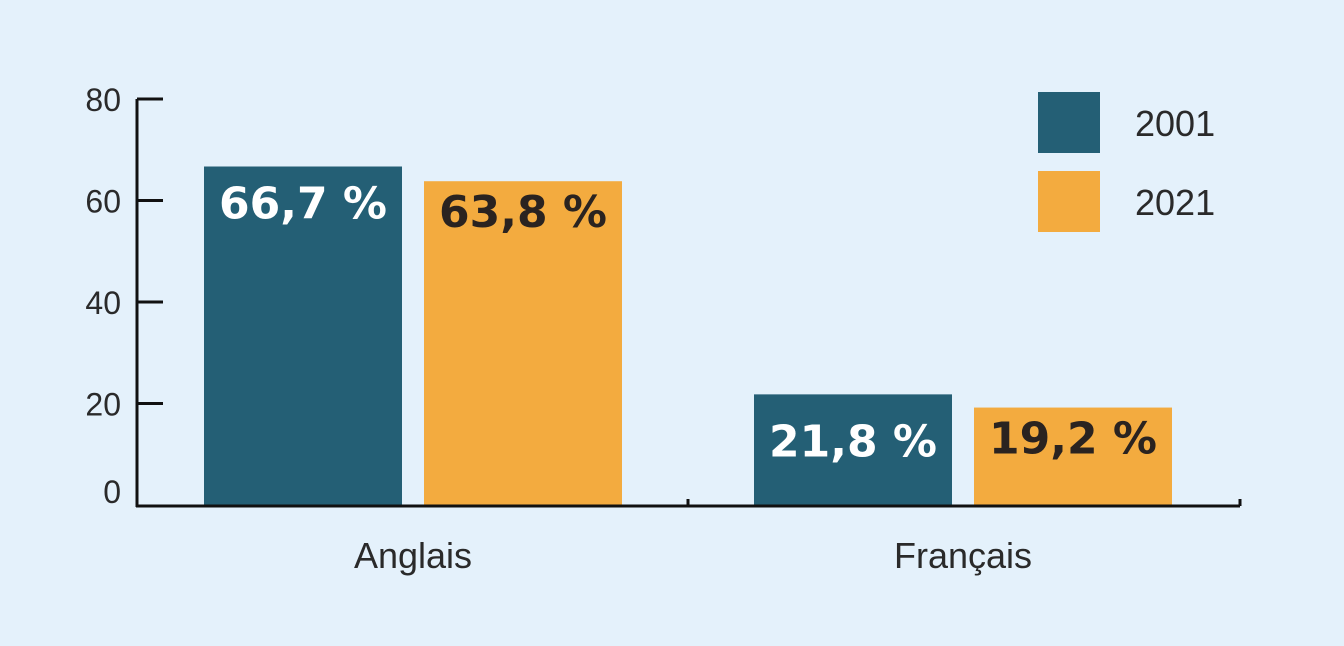  Describe the element at coordinates (103, 405) in the screenshot. I see `y-tick-label: 20` at that location.